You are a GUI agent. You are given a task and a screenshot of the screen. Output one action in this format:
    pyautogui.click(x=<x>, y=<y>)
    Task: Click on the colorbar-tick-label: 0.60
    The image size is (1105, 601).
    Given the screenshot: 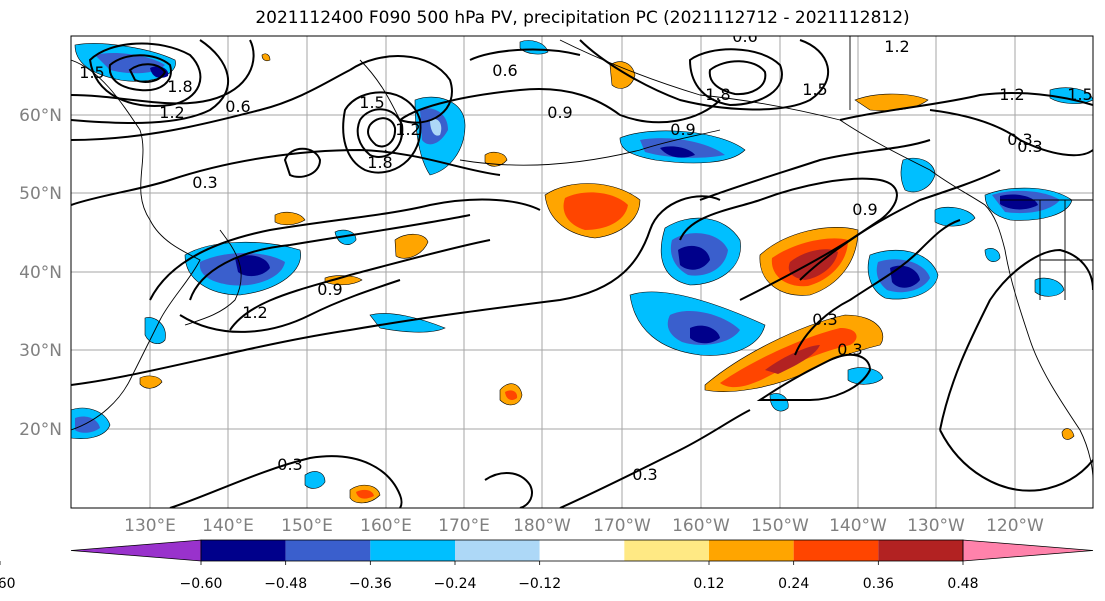 What is the action you would take?
    pyautogui.click(x=8, y=584)
    